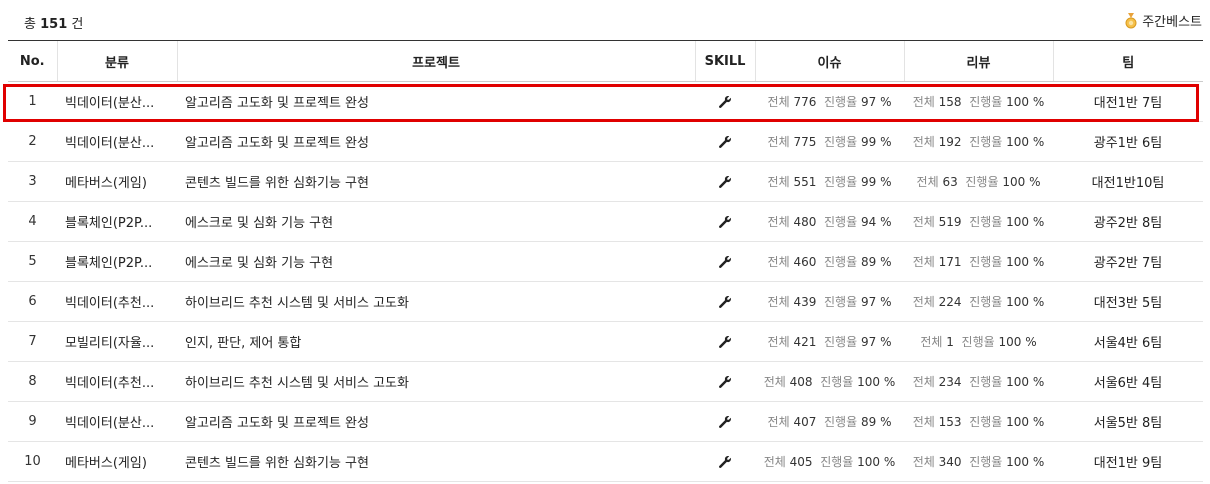  What do you see at coordinates (886, 422) in the screenshot?
I see `issue-percent-sign: %` at bounding box center [886, 422].